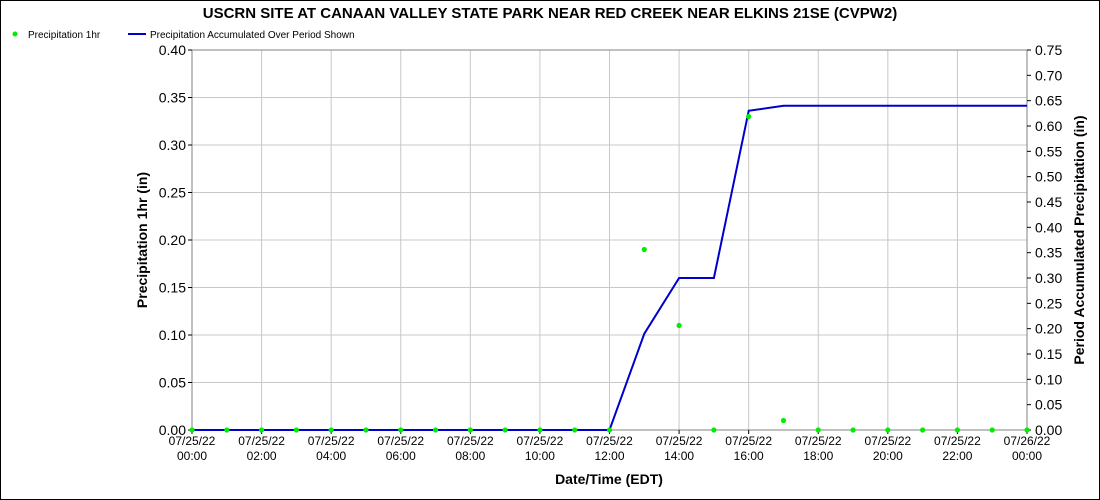 This screenshot has height=500, width=1100. What do you see at coordinates (1048, 202) in the screenshot?
I see `right-y-tick-label: 0.45` at bounding box center [1048, 202].